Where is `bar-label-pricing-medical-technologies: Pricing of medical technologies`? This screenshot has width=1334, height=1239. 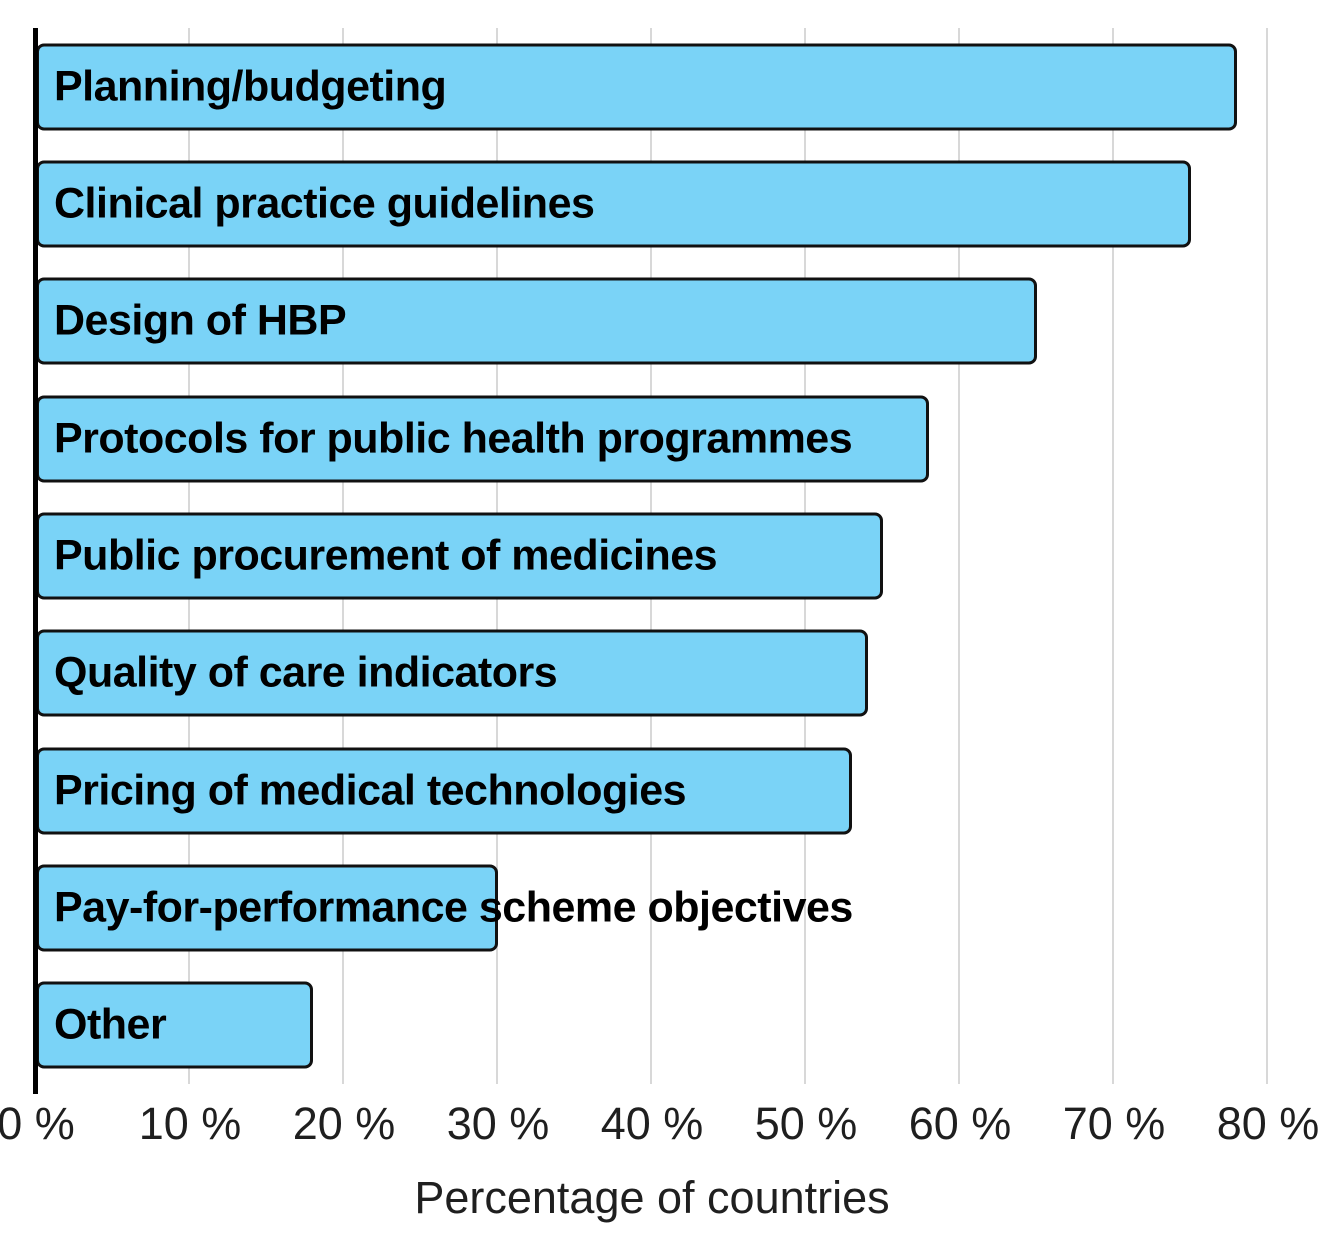
bar-label-pricing-medical-technologies: Pricing of medical technologies is located at coordinates (370, 790).